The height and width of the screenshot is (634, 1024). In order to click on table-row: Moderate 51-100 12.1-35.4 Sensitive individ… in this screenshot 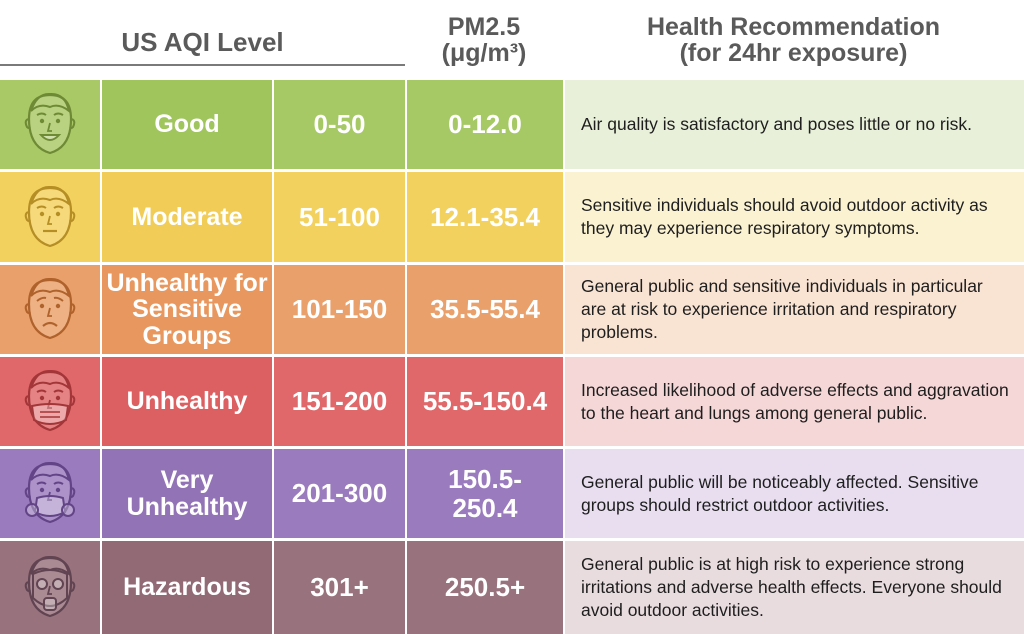, I will do `click(512, 217)`.